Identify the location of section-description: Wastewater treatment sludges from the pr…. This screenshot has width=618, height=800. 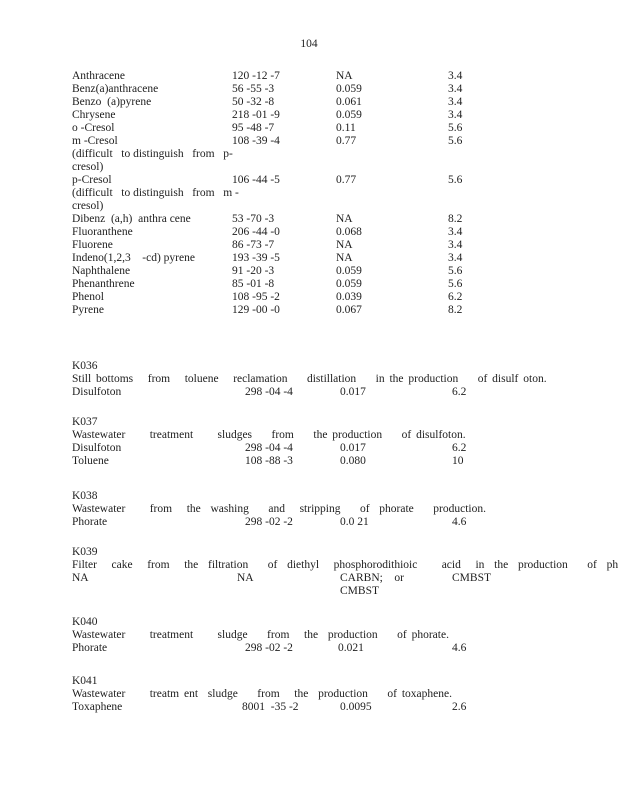
(309, 435).